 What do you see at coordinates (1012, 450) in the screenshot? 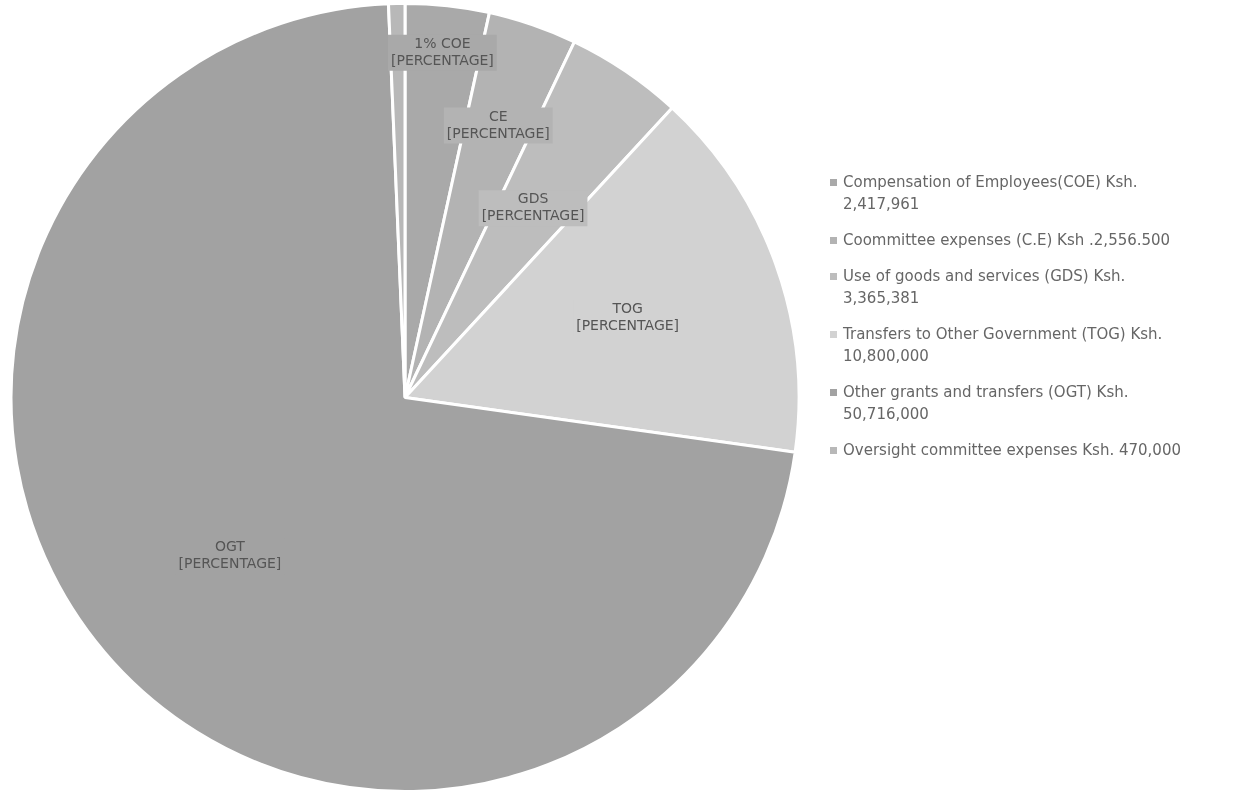
I see `legend-label: Oversight committee expenses Ksh. 470,000` at bounding box center [1012, 450].